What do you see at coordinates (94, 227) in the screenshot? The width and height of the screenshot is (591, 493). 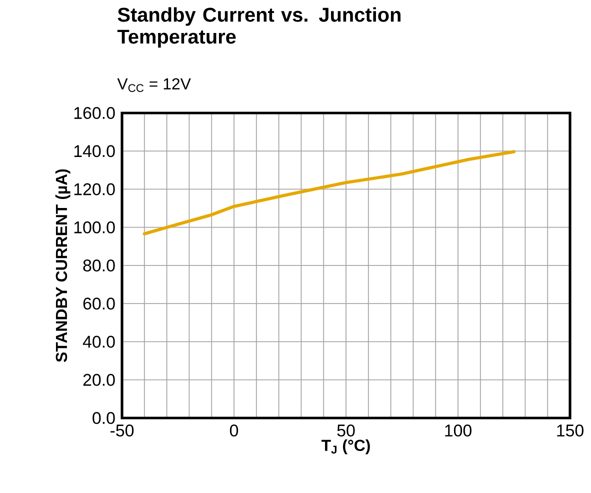 I see `y-tick-label: 100.0` at bounding box center [94, 227].